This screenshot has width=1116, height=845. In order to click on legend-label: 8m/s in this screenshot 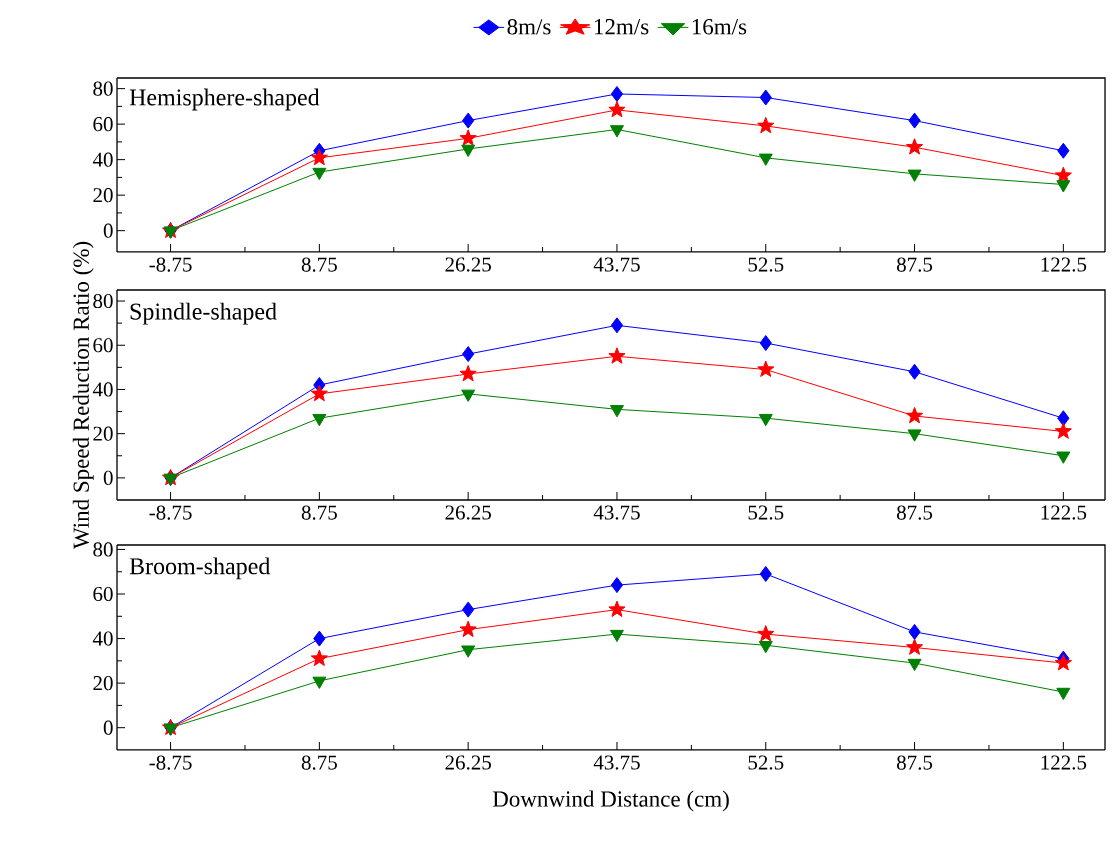, I will do `click(529, 27)`.